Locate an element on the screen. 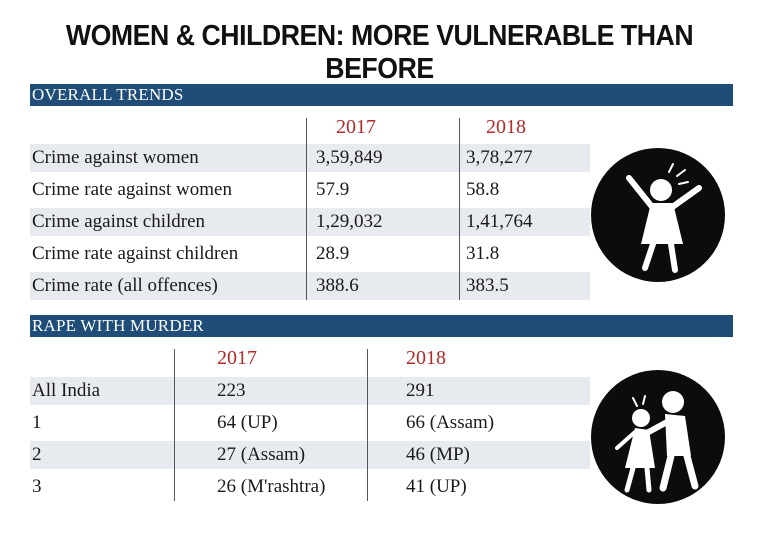 The height and width of the screenshot is (535, 759). value-2018: 41 (UP) is located at coordinates (436, 486).